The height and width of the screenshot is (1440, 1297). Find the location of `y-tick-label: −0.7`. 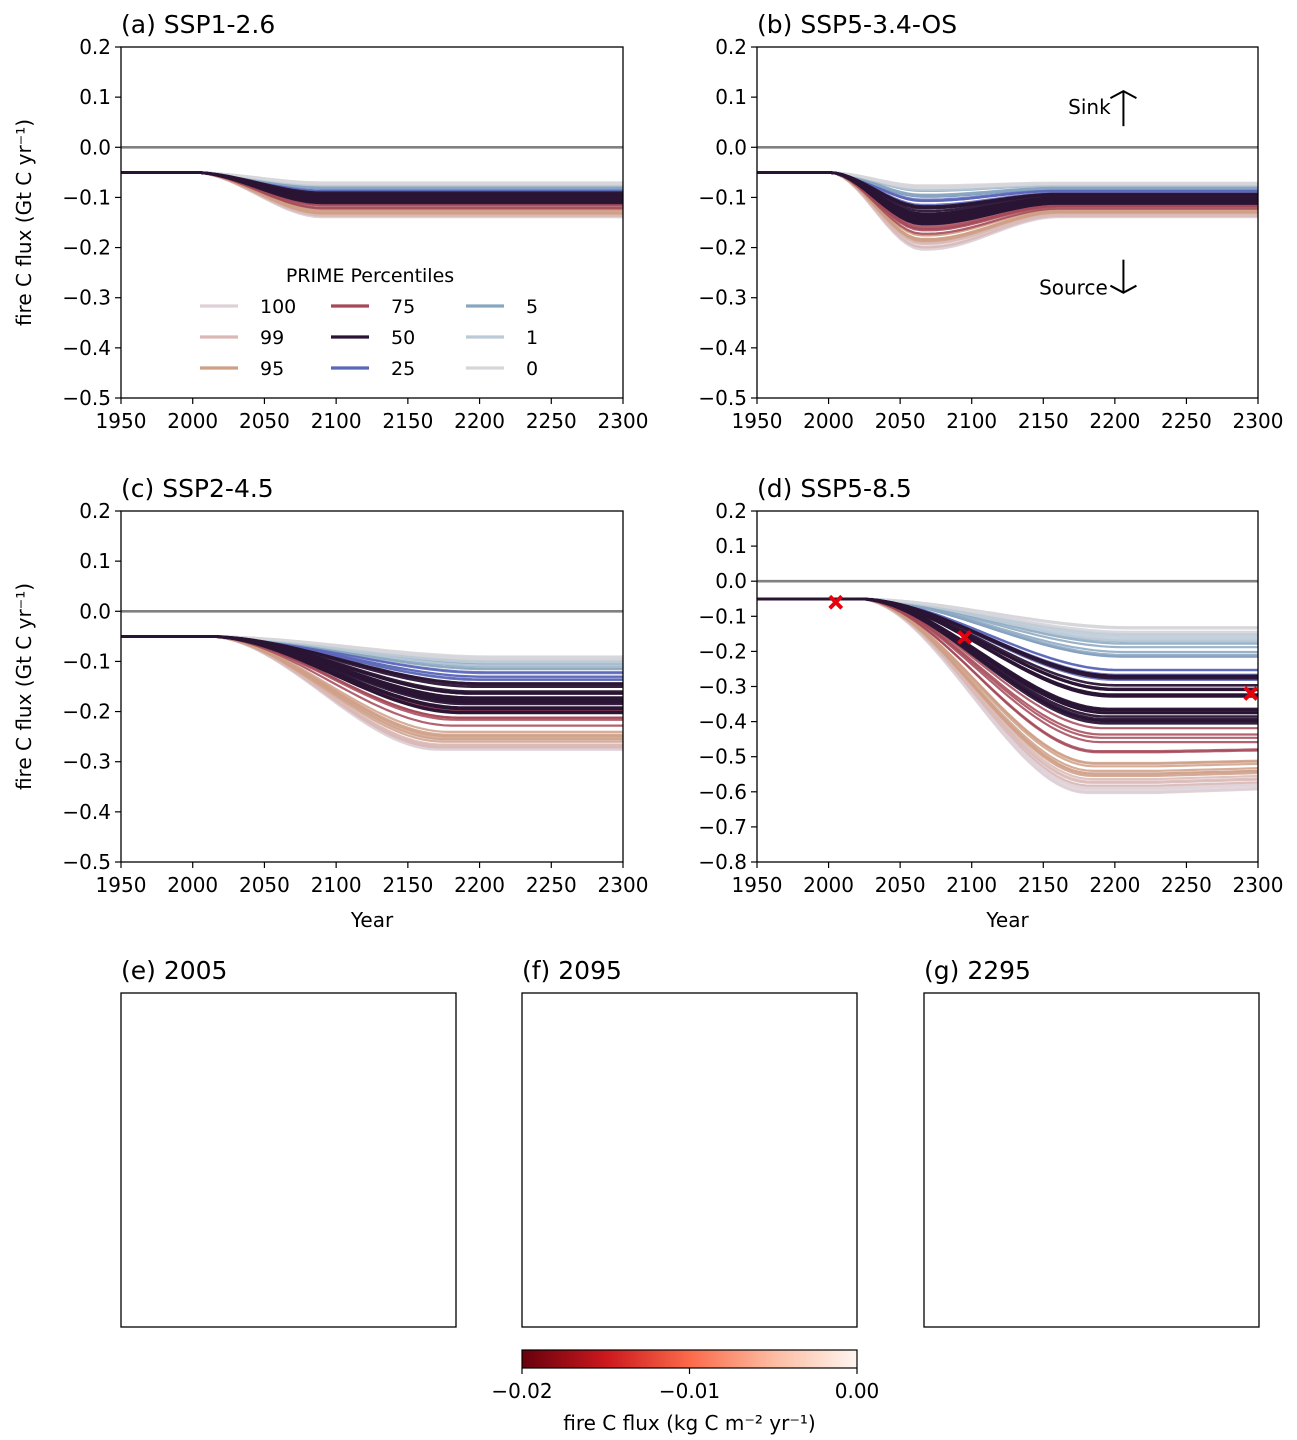

y-tick-label: −0.7 is located at coordinates (722, 827).